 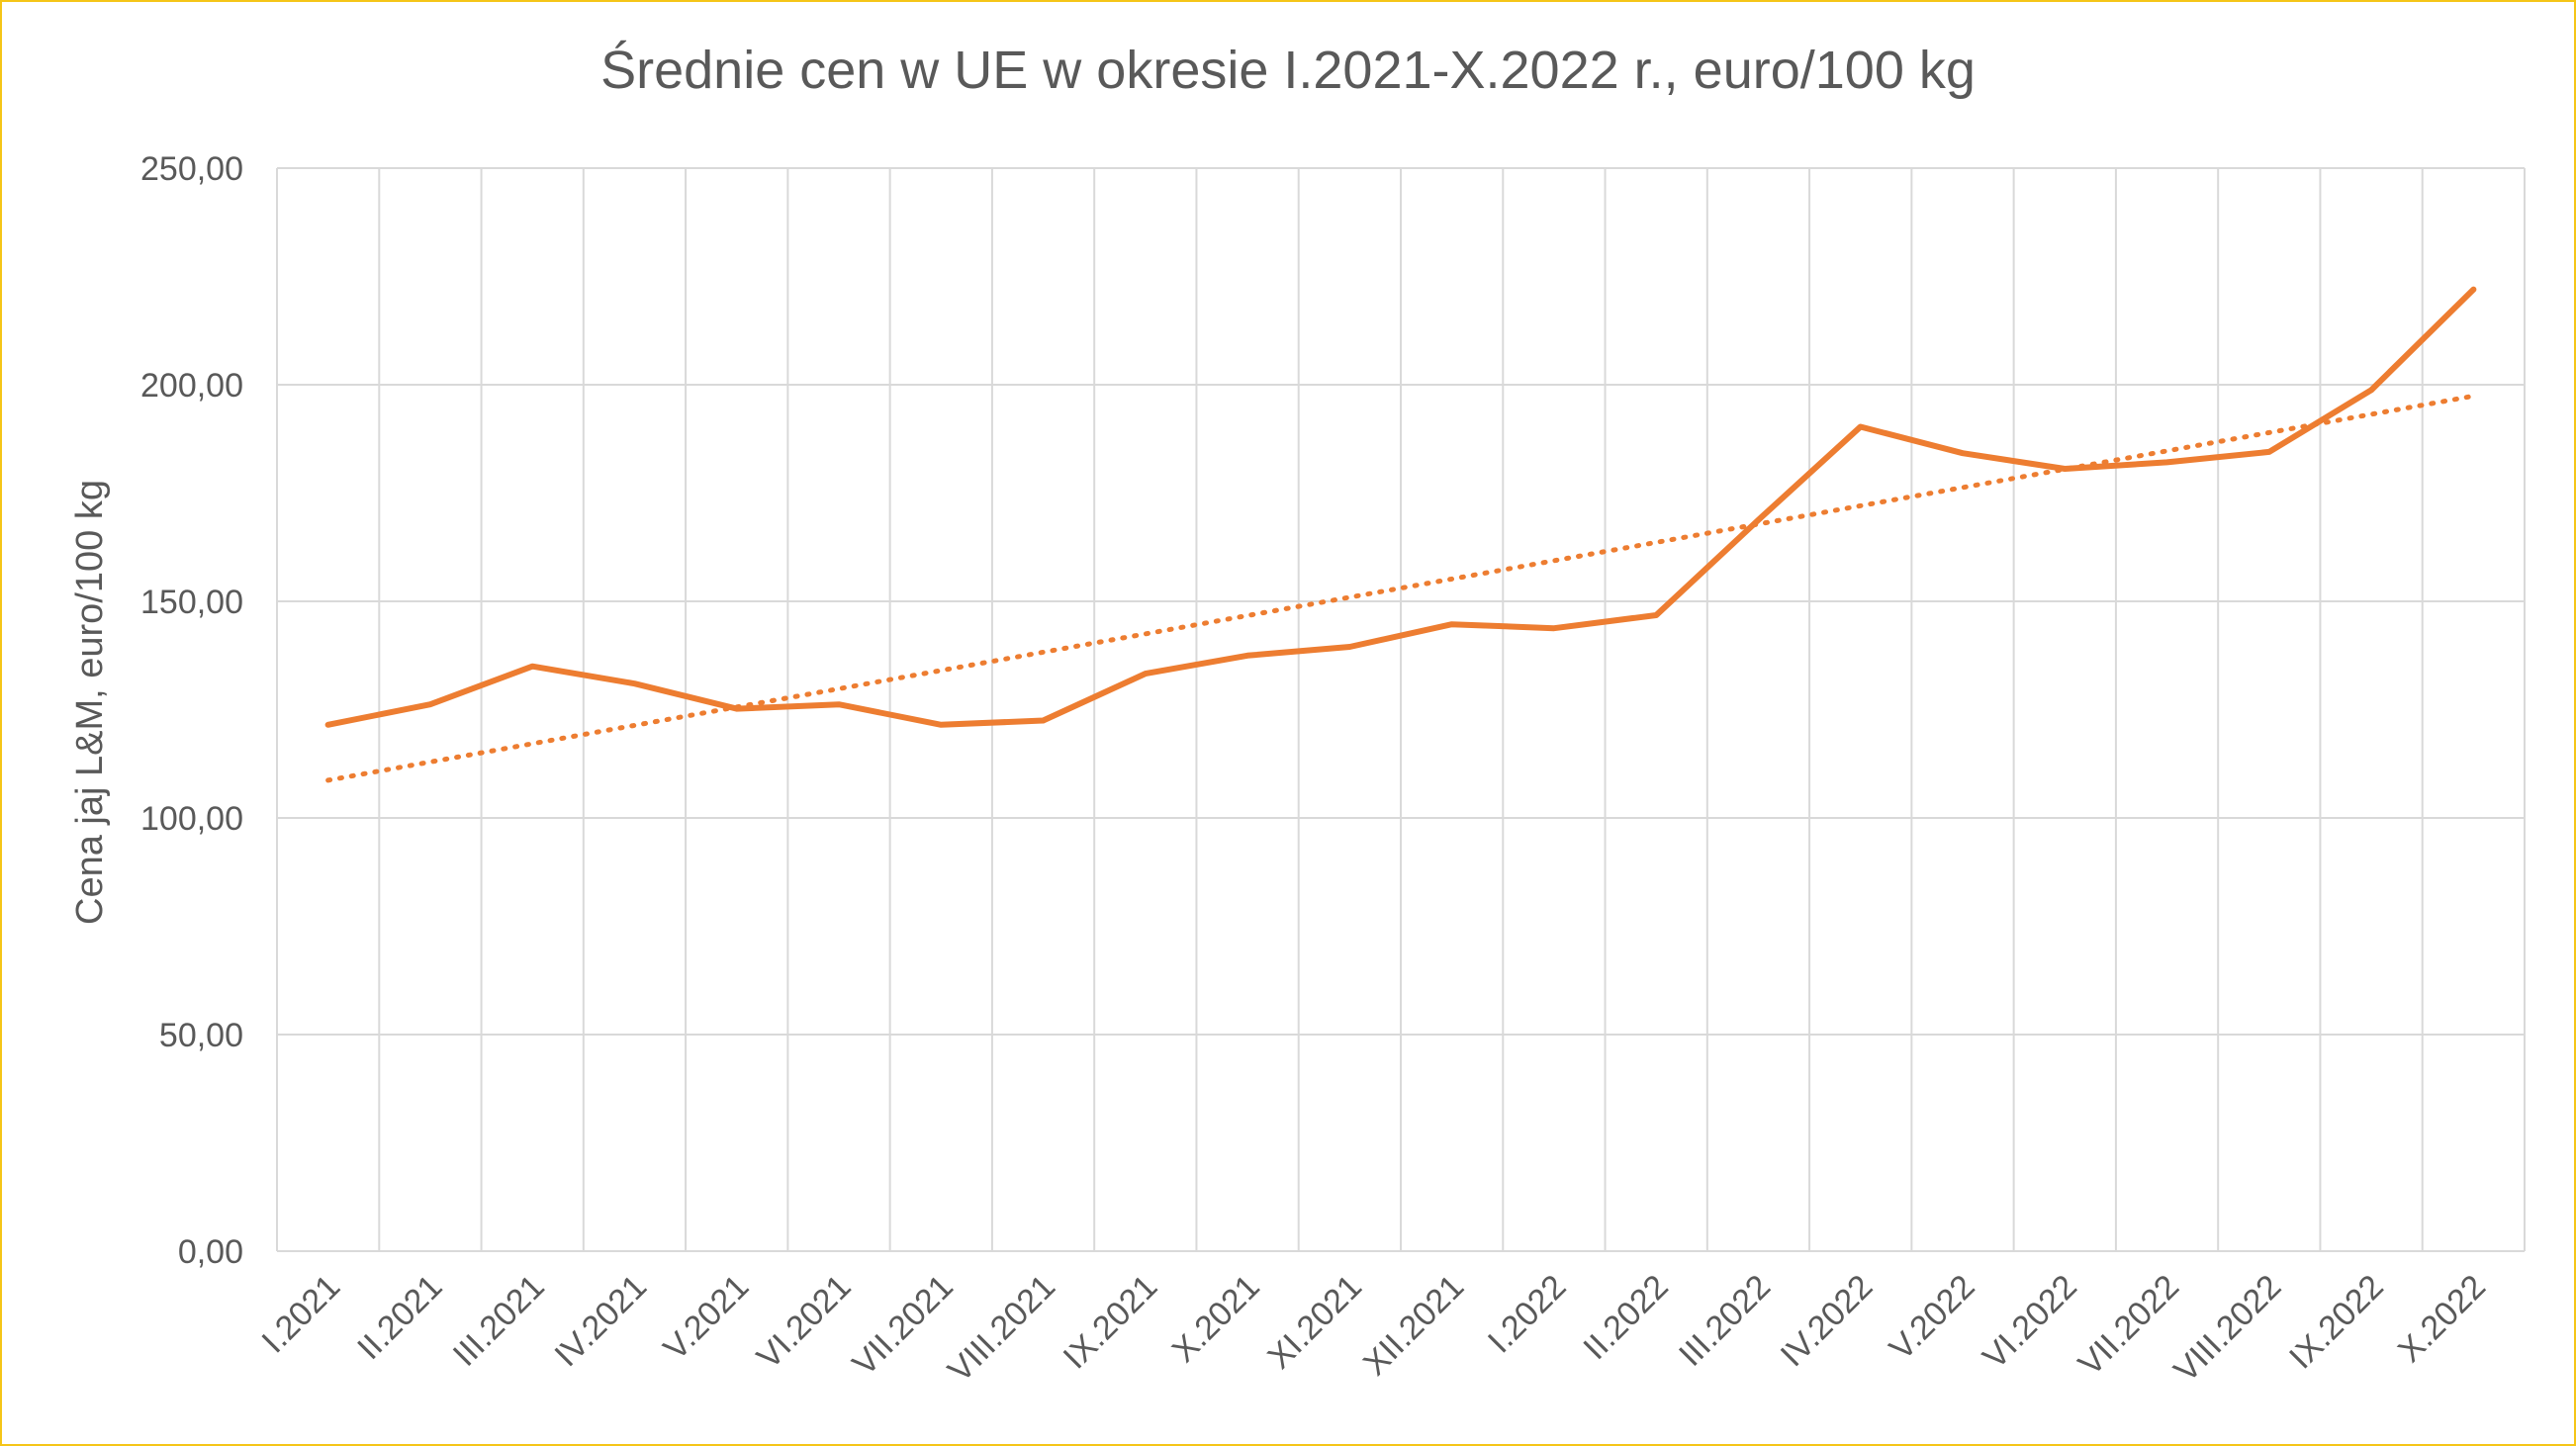 What do you see at coordinates (499, 1321) in the screenshot?
I see `x-tick-label: III.2021` at bounding box center [499, 1321].